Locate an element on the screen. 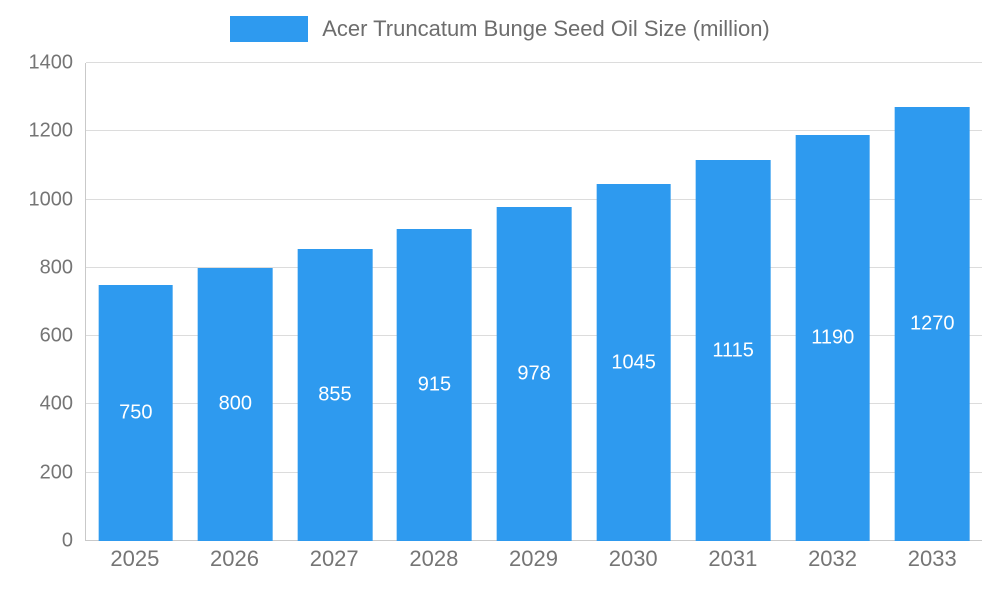  y-tick-label: 800 is located at coordinates (56, 267).